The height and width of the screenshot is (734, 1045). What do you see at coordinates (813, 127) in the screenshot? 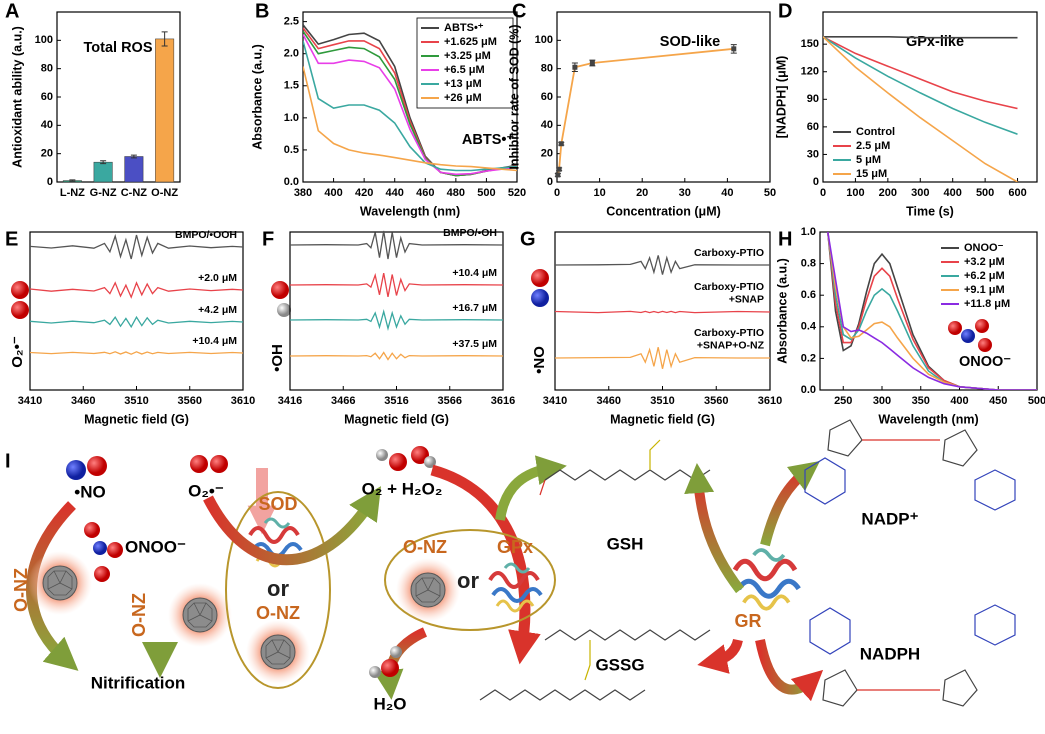
I see `y-tick-label: 60` at bounding box center [813, 127].